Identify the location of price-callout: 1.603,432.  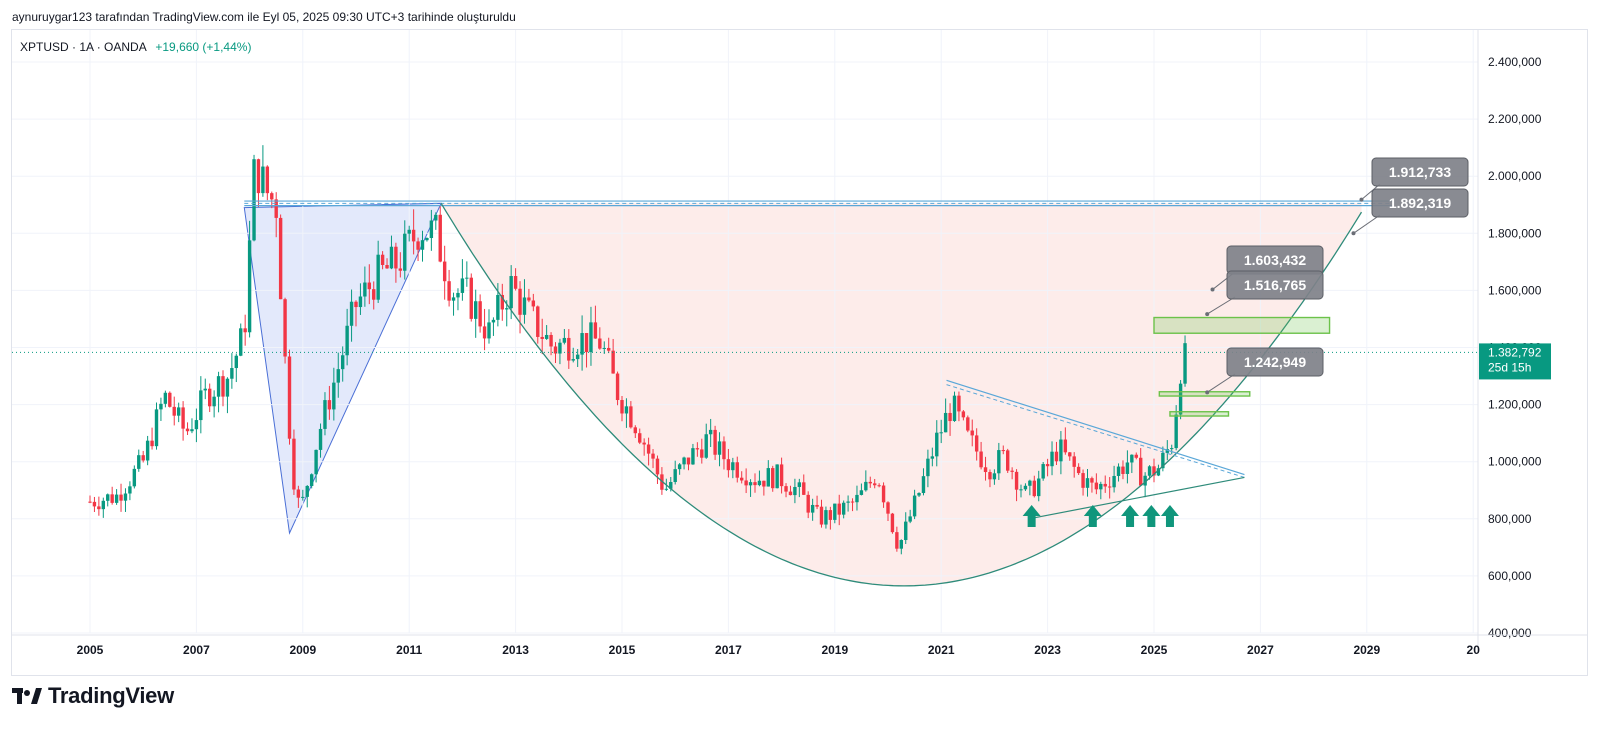
(1267, 268).